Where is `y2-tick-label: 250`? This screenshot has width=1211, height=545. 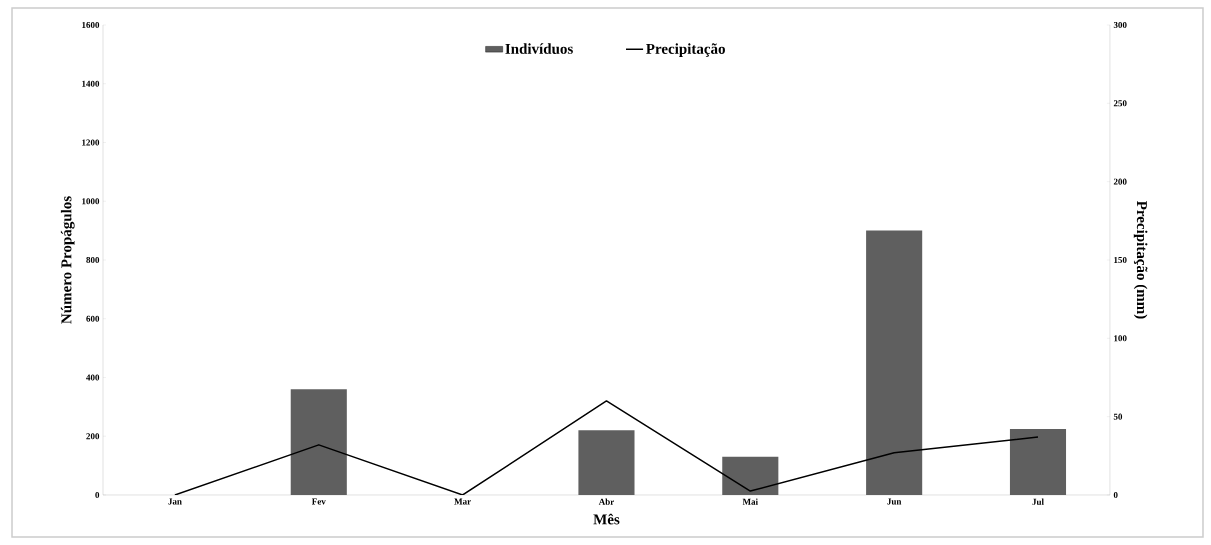
y2-tick-label: 250 is located at coordinates (1120, 103).